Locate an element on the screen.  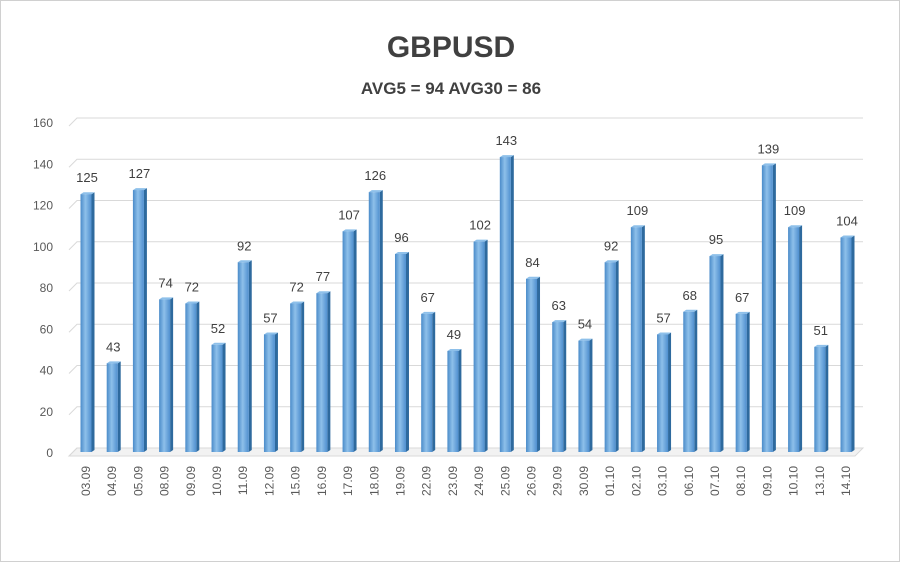
x-tick-label: 23.09 is located at coordinates (453, 481).